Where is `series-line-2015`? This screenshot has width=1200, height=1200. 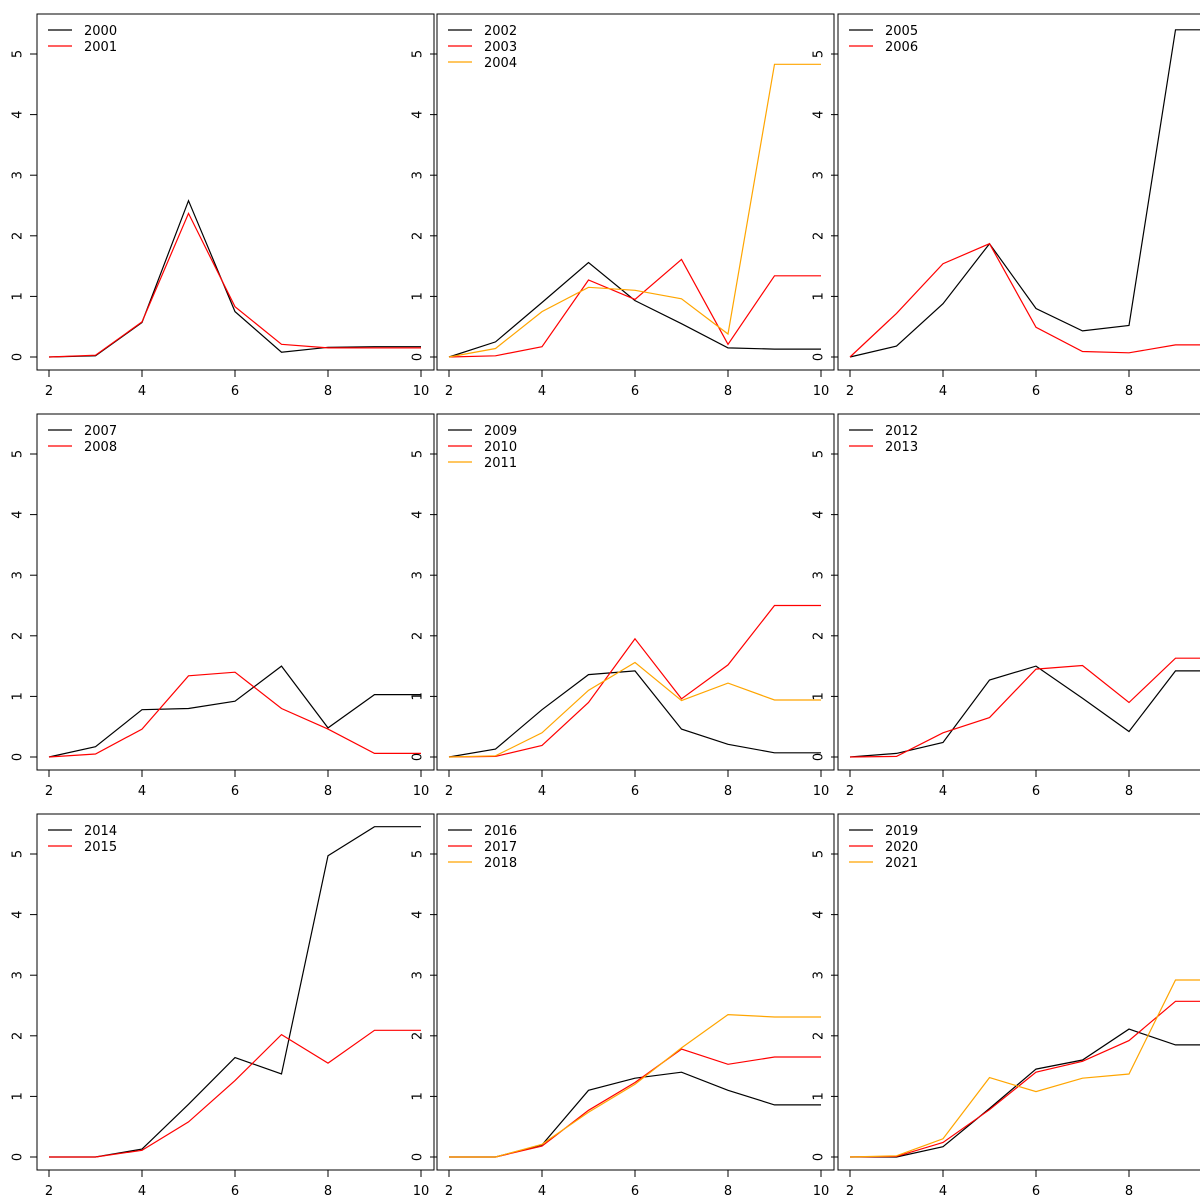 series-line-2015 is located at coordinates (235, 1093).